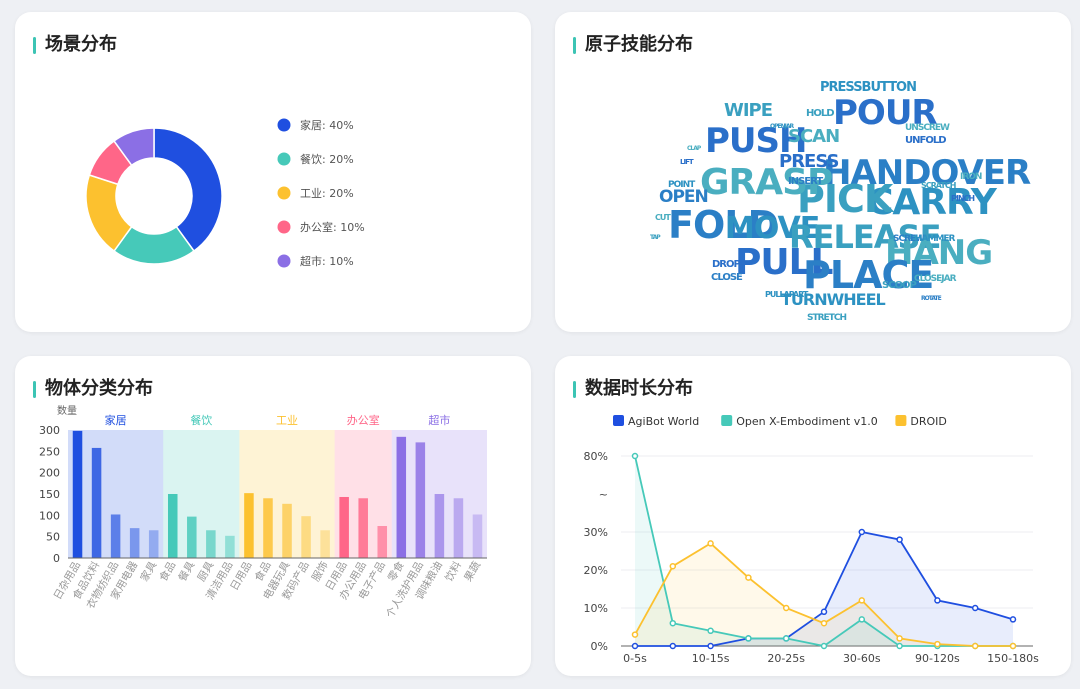  Describe the element at coordinates (49, 473) in the screenshot. I see `y-tick-label: 200` at that location.